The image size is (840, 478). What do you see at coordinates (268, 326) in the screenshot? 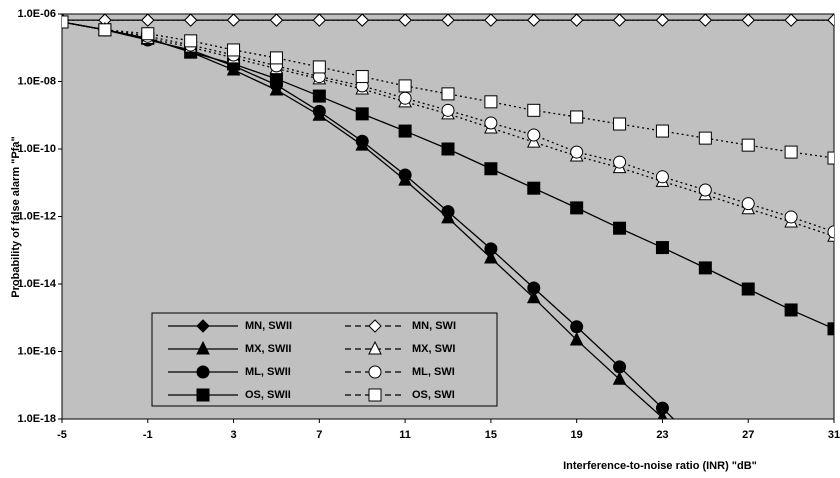
I see `legend-label: MN, SWII` at bounding box center [268, 326].